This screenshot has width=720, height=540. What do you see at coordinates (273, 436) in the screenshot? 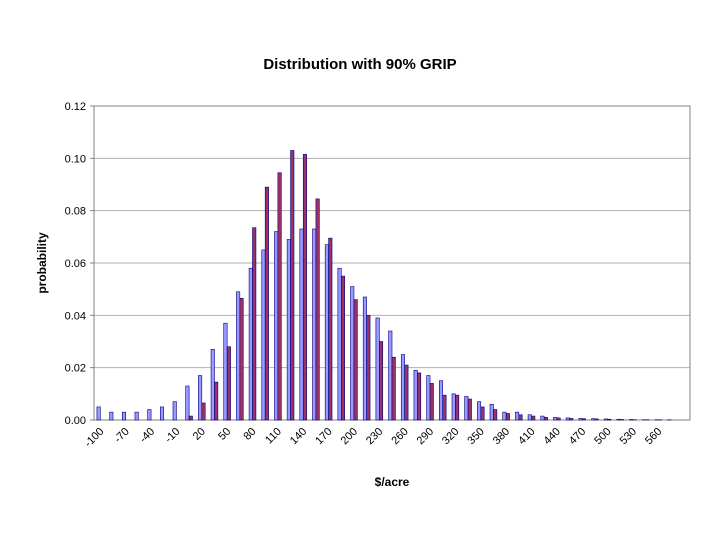
I see `x-tick-label: 110` at bounding box center [273, 436].